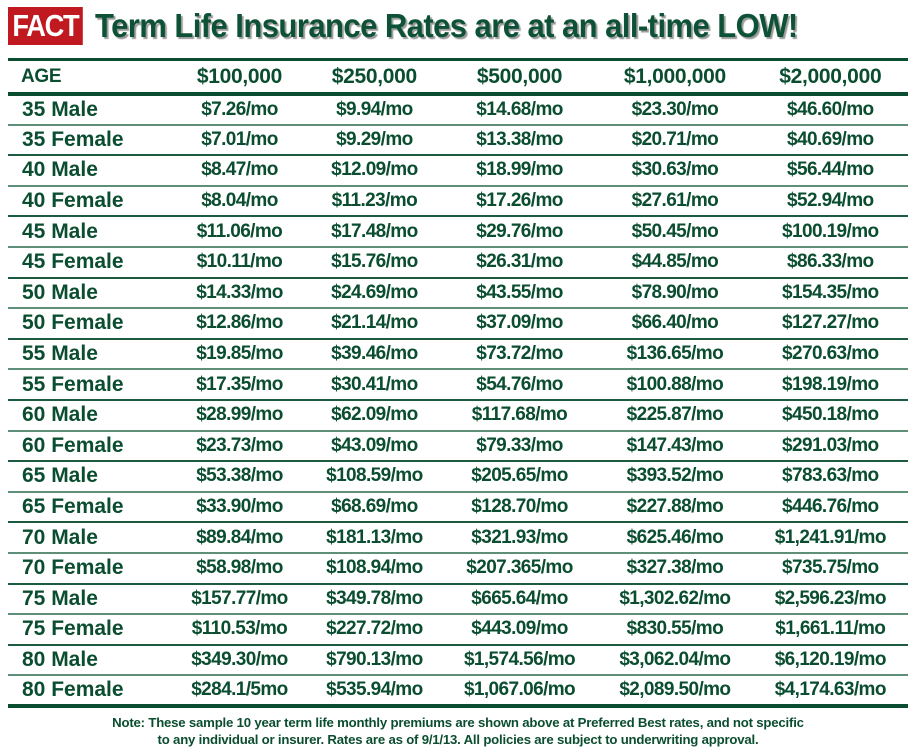 Image resolution: width=916 pixels, height=756 pixels. Describe the element at coordinates (830, 262) in the screenshot. I see `rate-cell: $86.33/mo` at that location.